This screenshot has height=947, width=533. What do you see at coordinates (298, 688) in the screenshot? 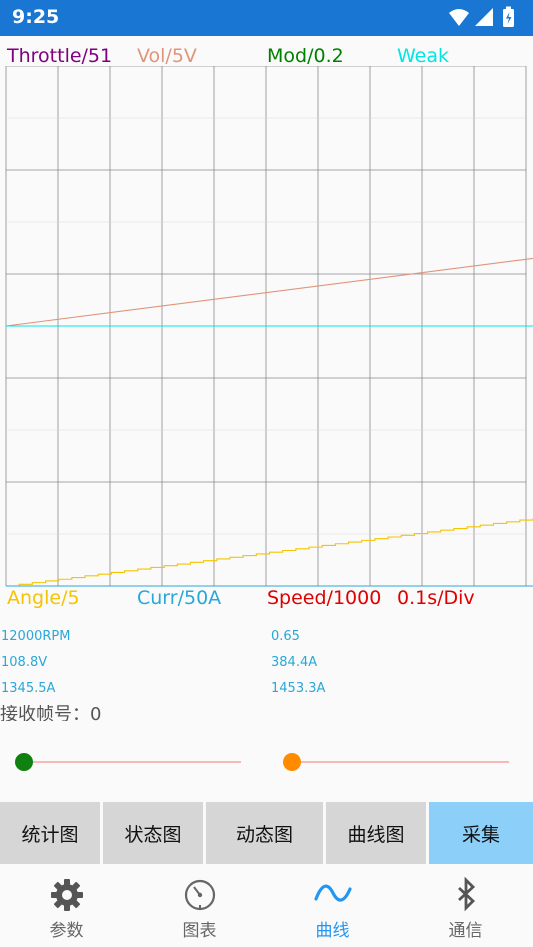
I see `readout-right-3: 1453.3A` at bounding box center [298, 688].